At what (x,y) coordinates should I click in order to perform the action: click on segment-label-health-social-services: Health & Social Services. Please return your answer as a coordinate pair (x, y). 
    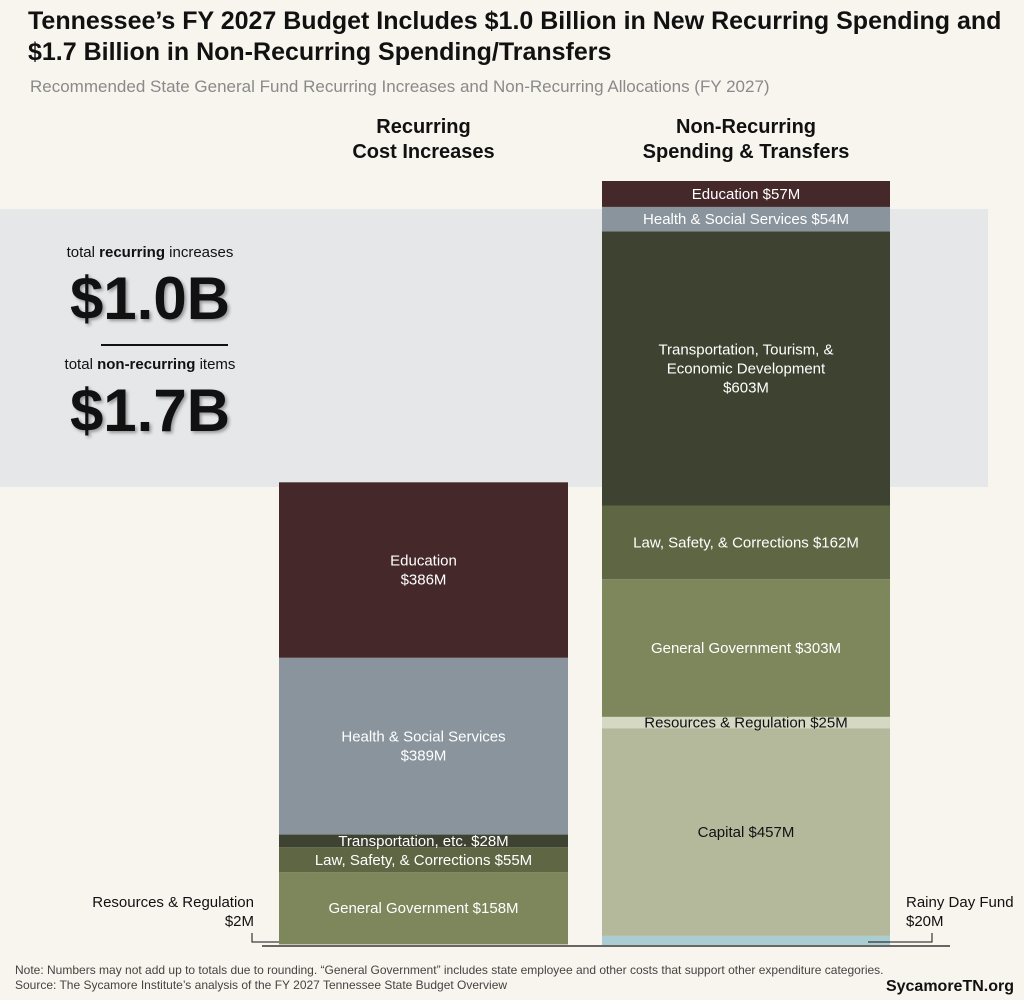
    Looking at the image, I should click on (423, 737).